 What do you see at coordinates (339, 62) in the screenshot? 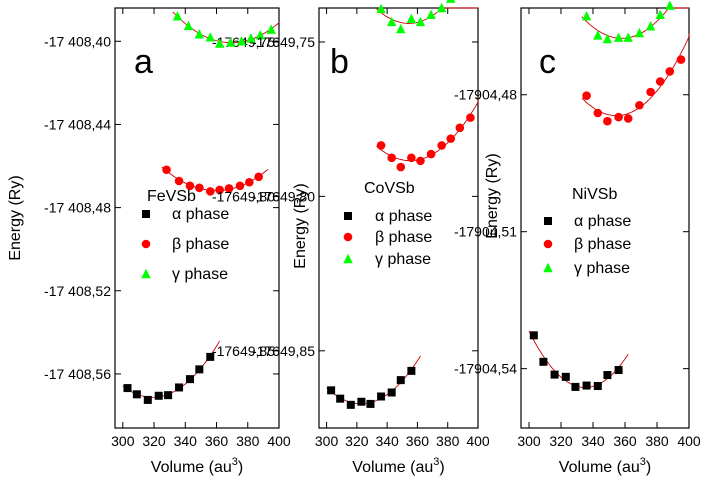
I see `panel-label: b` at bounding box center [339, 62].